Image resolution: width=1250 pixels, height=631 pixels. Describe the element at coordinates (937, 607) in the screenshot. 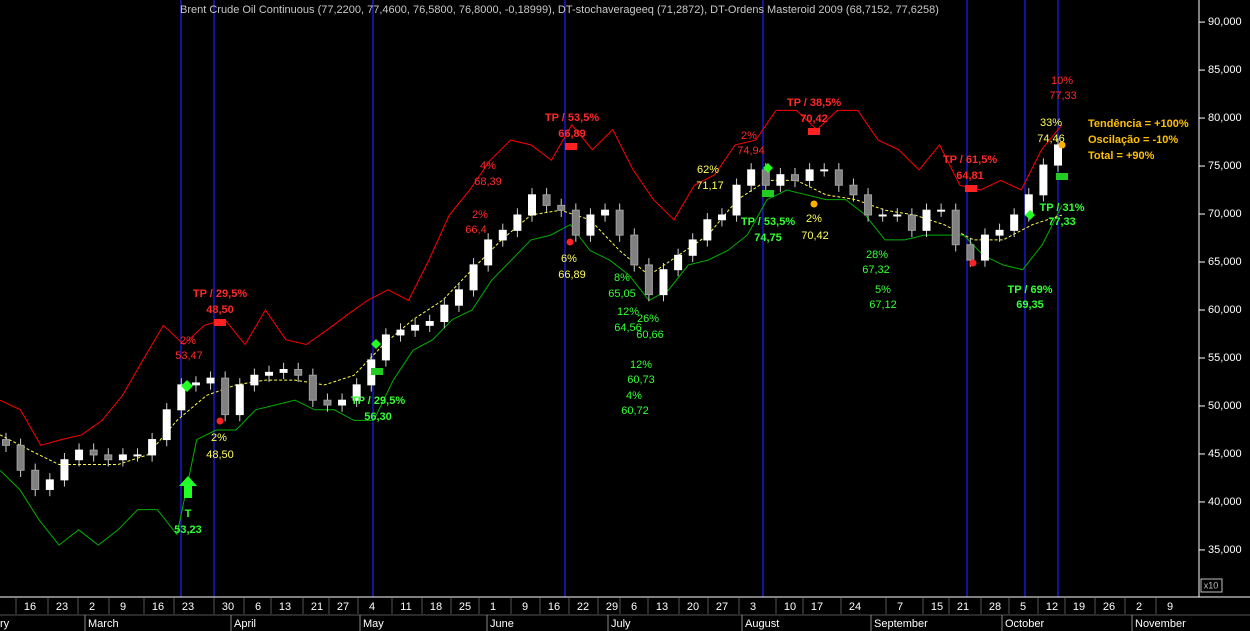

I see `x-tick-label: 15` at that location.